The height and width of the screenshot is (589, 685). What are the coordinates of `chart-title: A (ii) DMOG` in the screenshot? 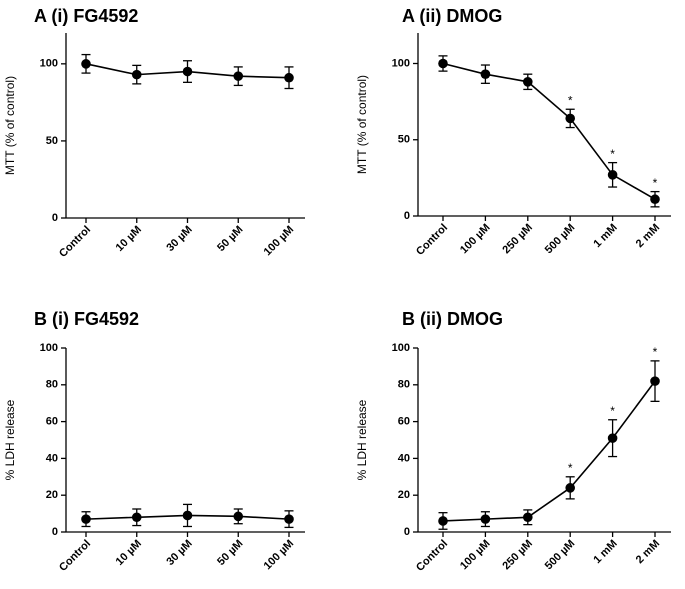 It's located at (452, 16).